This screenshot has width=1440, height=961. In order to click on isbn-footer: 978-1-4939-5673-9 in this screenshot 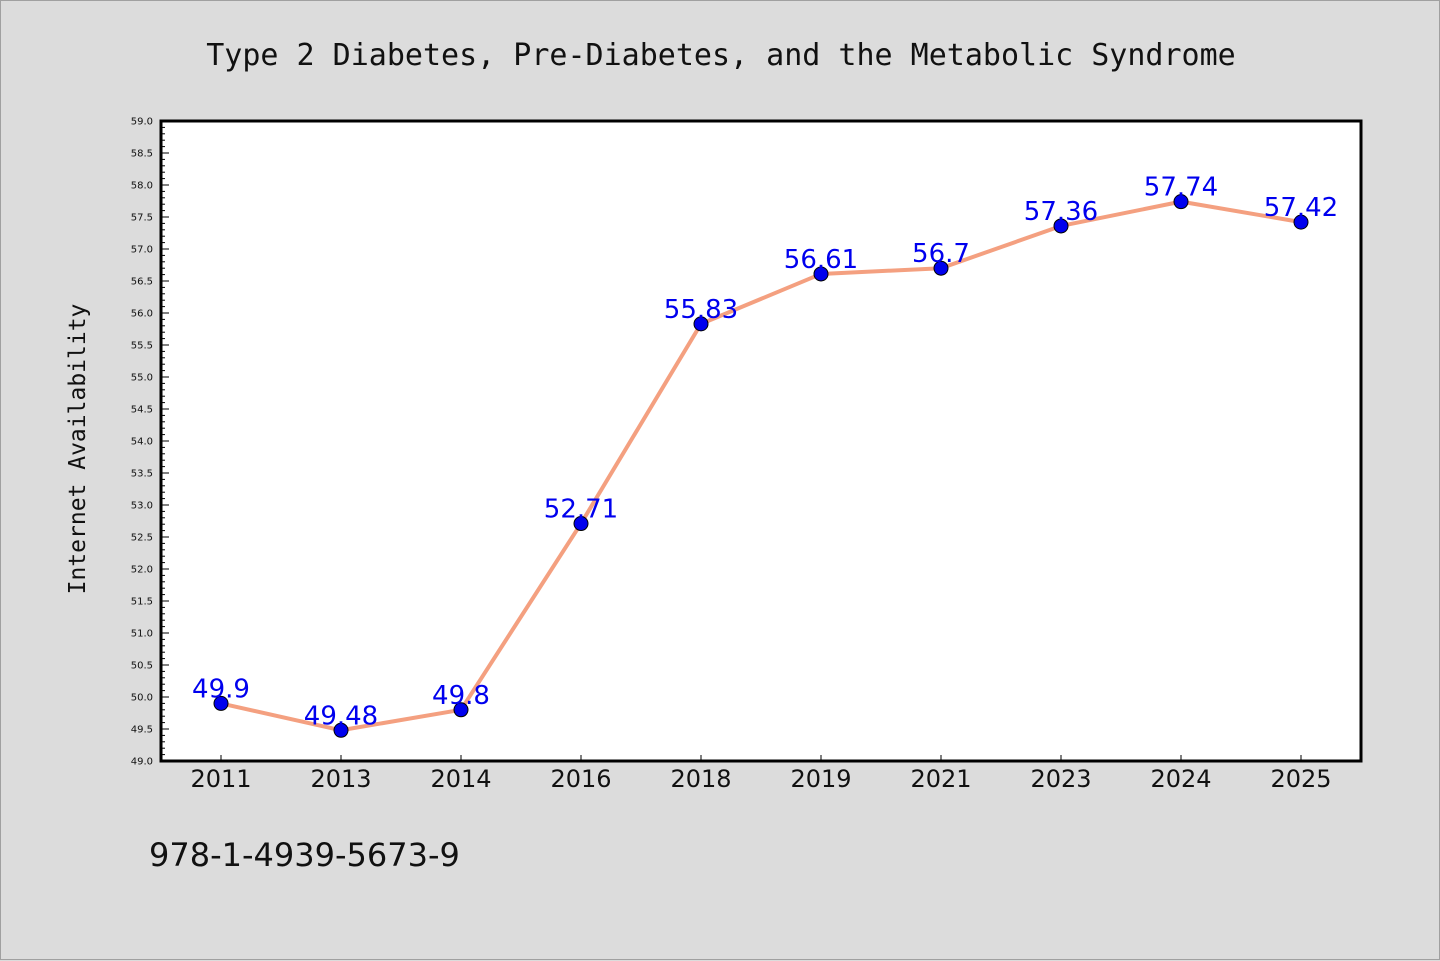, I will do `click(304, 855)`.